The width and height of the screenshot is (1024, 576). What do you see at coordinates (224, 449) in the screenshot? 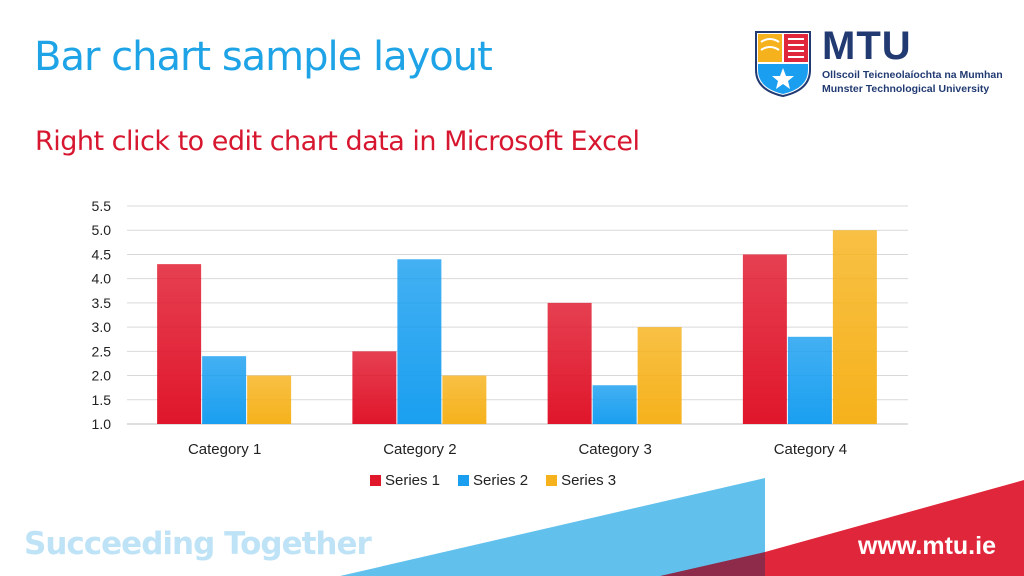
I see `x-category-label: Category 1` at bounding box center [224, 449].